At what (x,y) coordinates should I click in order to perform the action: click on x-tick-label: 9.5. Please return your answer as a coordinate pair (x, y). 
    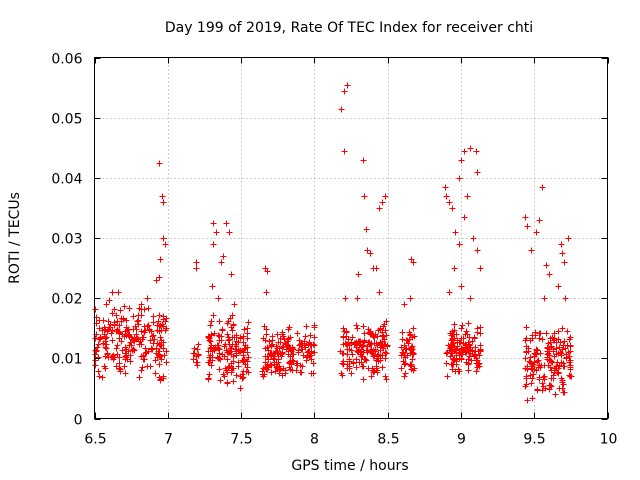
    Looking at the image, I should click on (534, 440).